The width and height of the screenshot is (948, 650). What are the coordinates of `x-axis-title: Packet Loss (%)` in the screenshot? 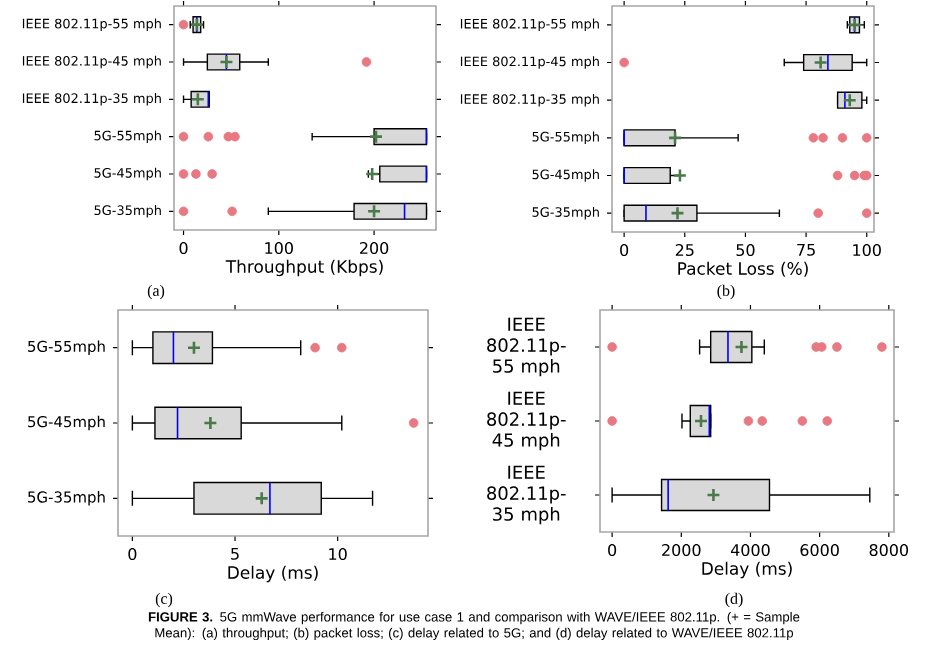 It's located at (743, 269).